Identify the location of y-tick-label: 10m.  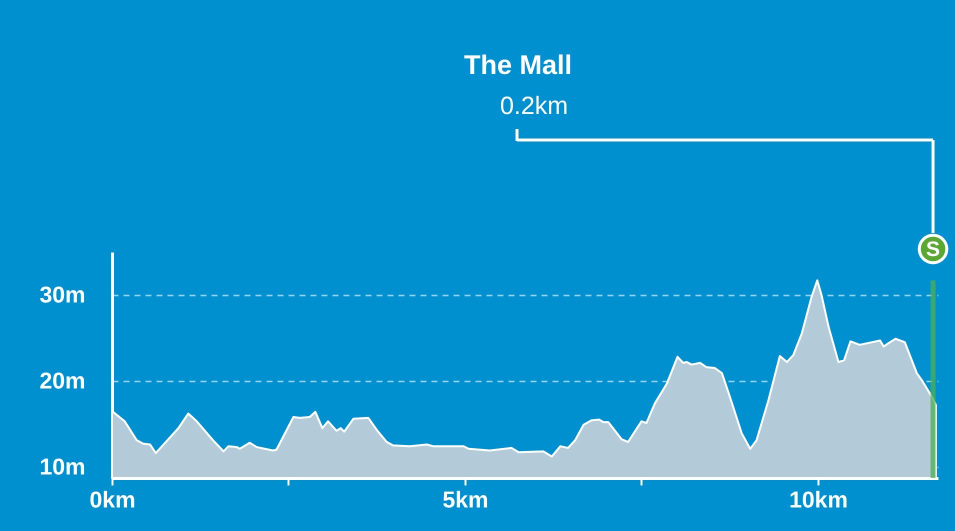
(62, 466).